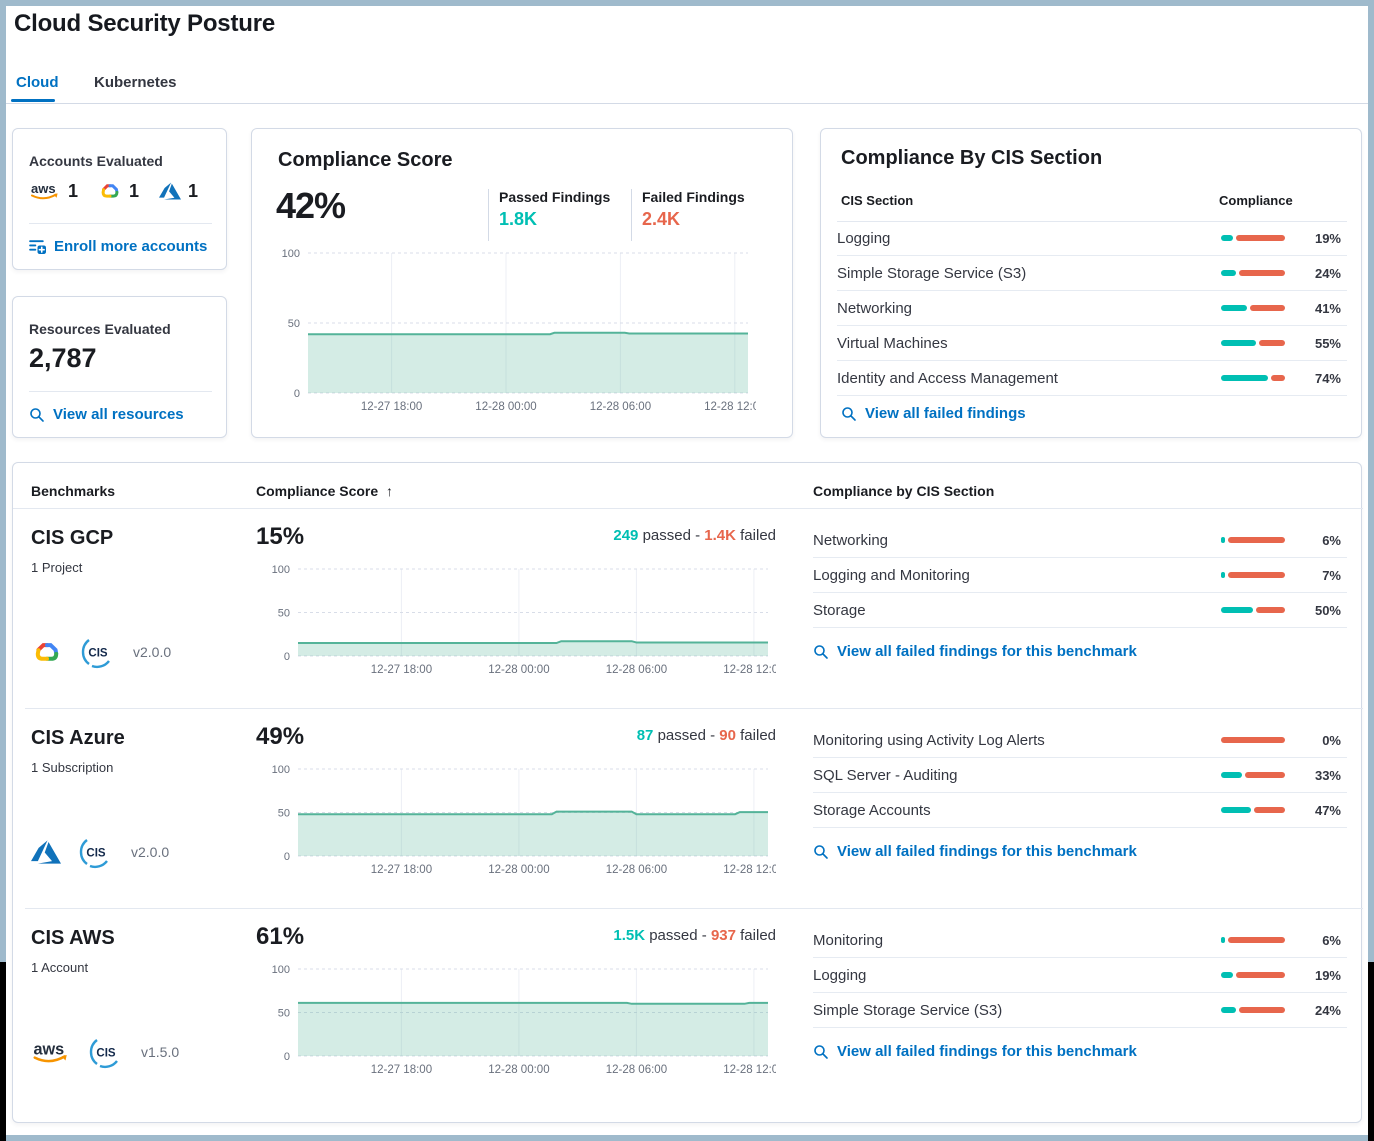 Image resolution: width=1374 pixels, height=1141 pixels. What do you see at coordinates (864, 238) in the screenshot?
I see `cis-section-label: Logging` at bounding box center [864, 238].